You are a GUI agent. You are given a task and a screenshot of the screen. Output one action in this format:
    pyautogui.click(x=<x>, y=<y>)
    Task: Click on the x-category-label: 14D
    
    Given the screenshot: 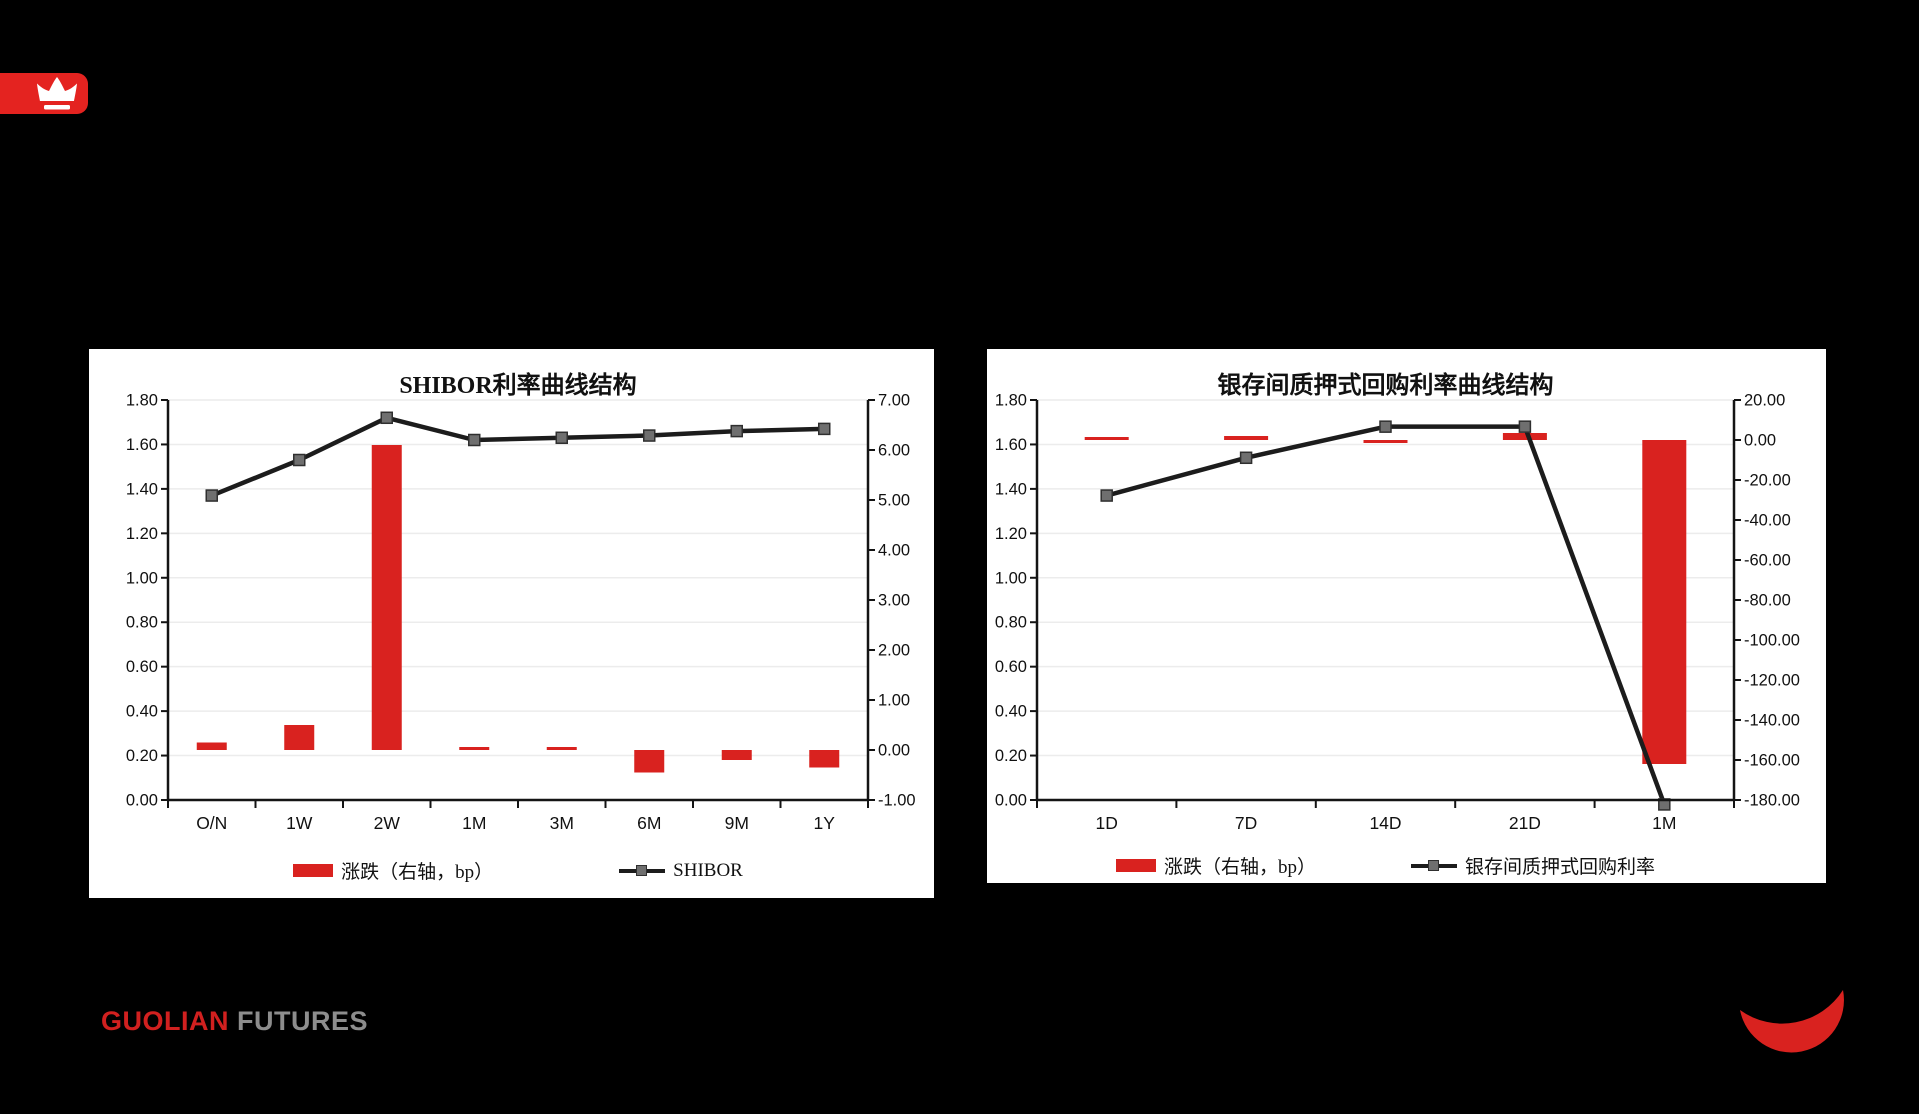 What is the action you would take?
    pyautogui.click(x=1385, y=823)
    